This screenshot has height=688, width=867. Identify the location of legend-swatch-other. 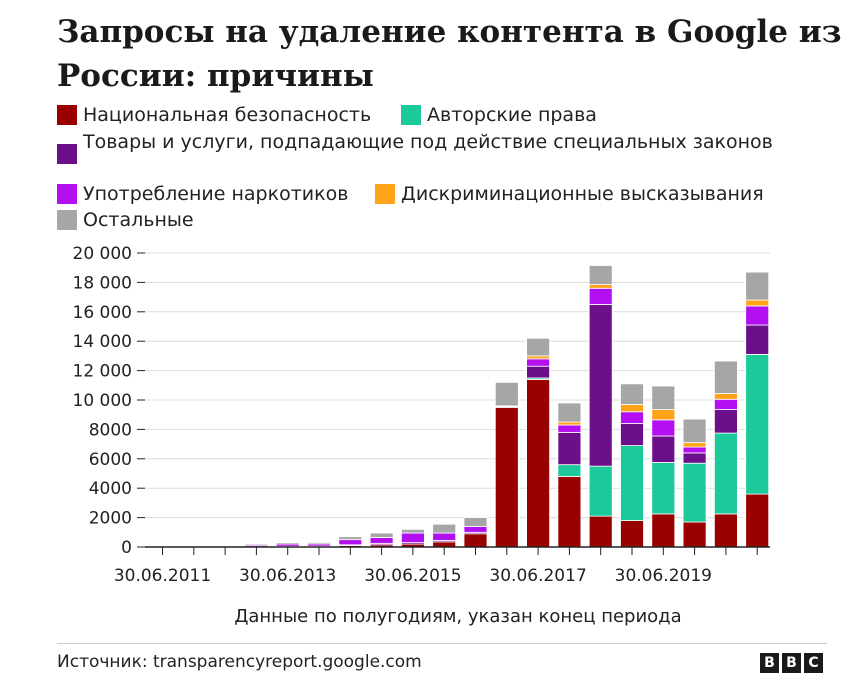
(67, 220).